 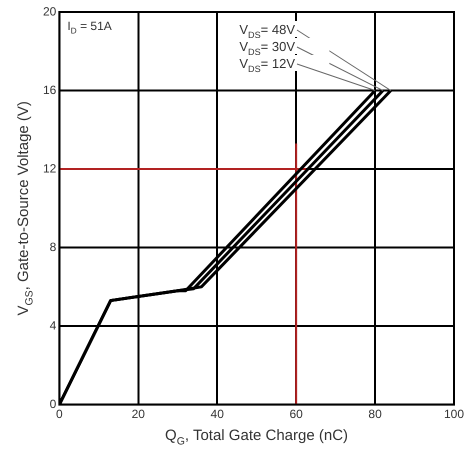 What do you see at coordinates (139, 414) in the screenshot?
I see `x-tick-label: 20` at bounding box center [139, 414].